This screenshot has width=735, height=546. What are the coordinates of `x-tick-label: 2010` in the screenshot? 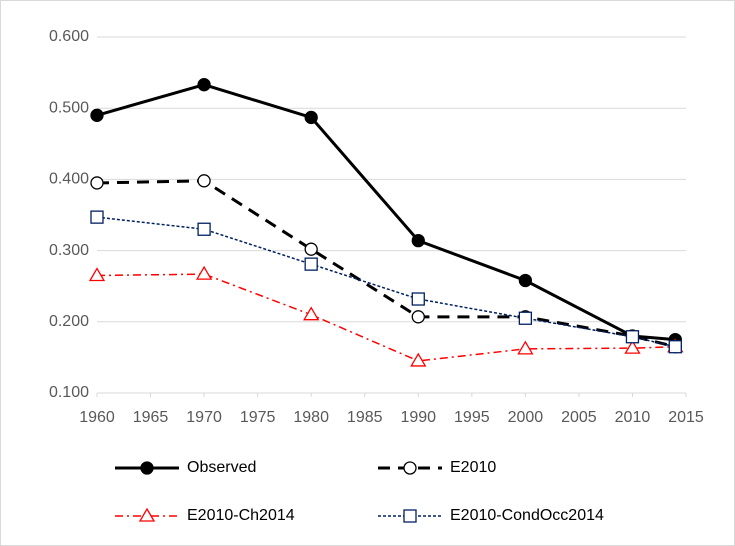 It's located at (633, 417).